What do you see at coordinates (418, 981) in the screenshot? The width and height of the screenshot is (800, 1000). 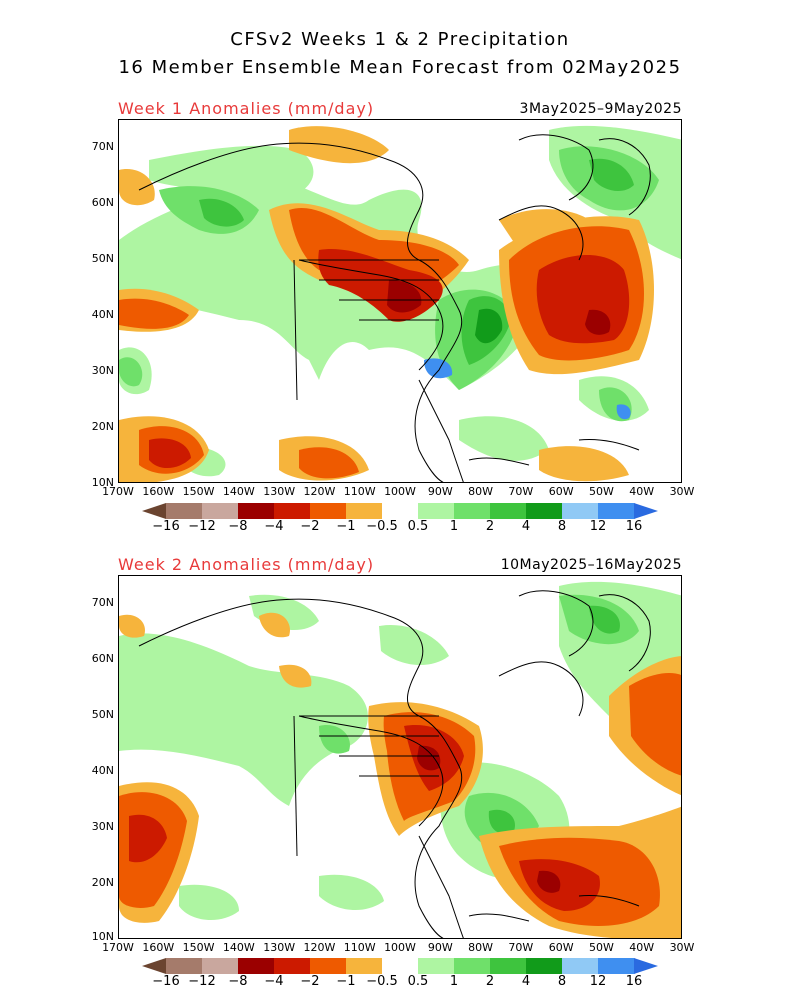 I see `colorbar-tick-label: 0.5` at bounding box center [418, 981].